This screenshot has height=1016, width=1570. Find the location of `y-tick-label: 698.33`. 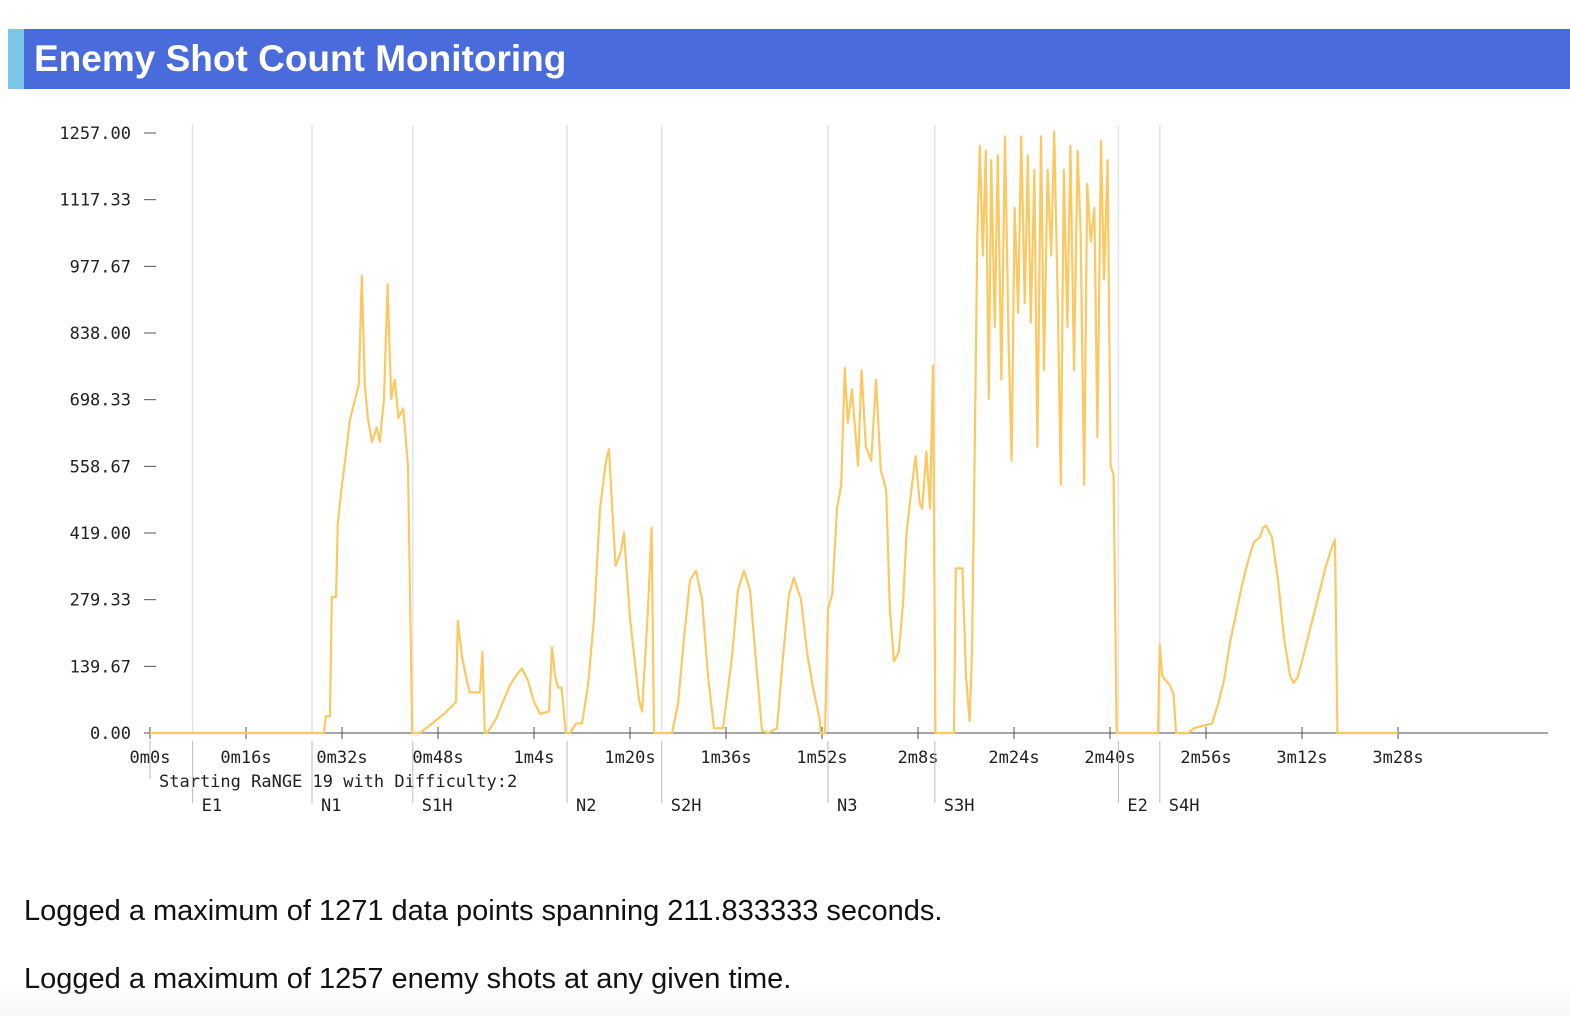

y-tick-label: 698.33 is located at coordinates (100, 401).